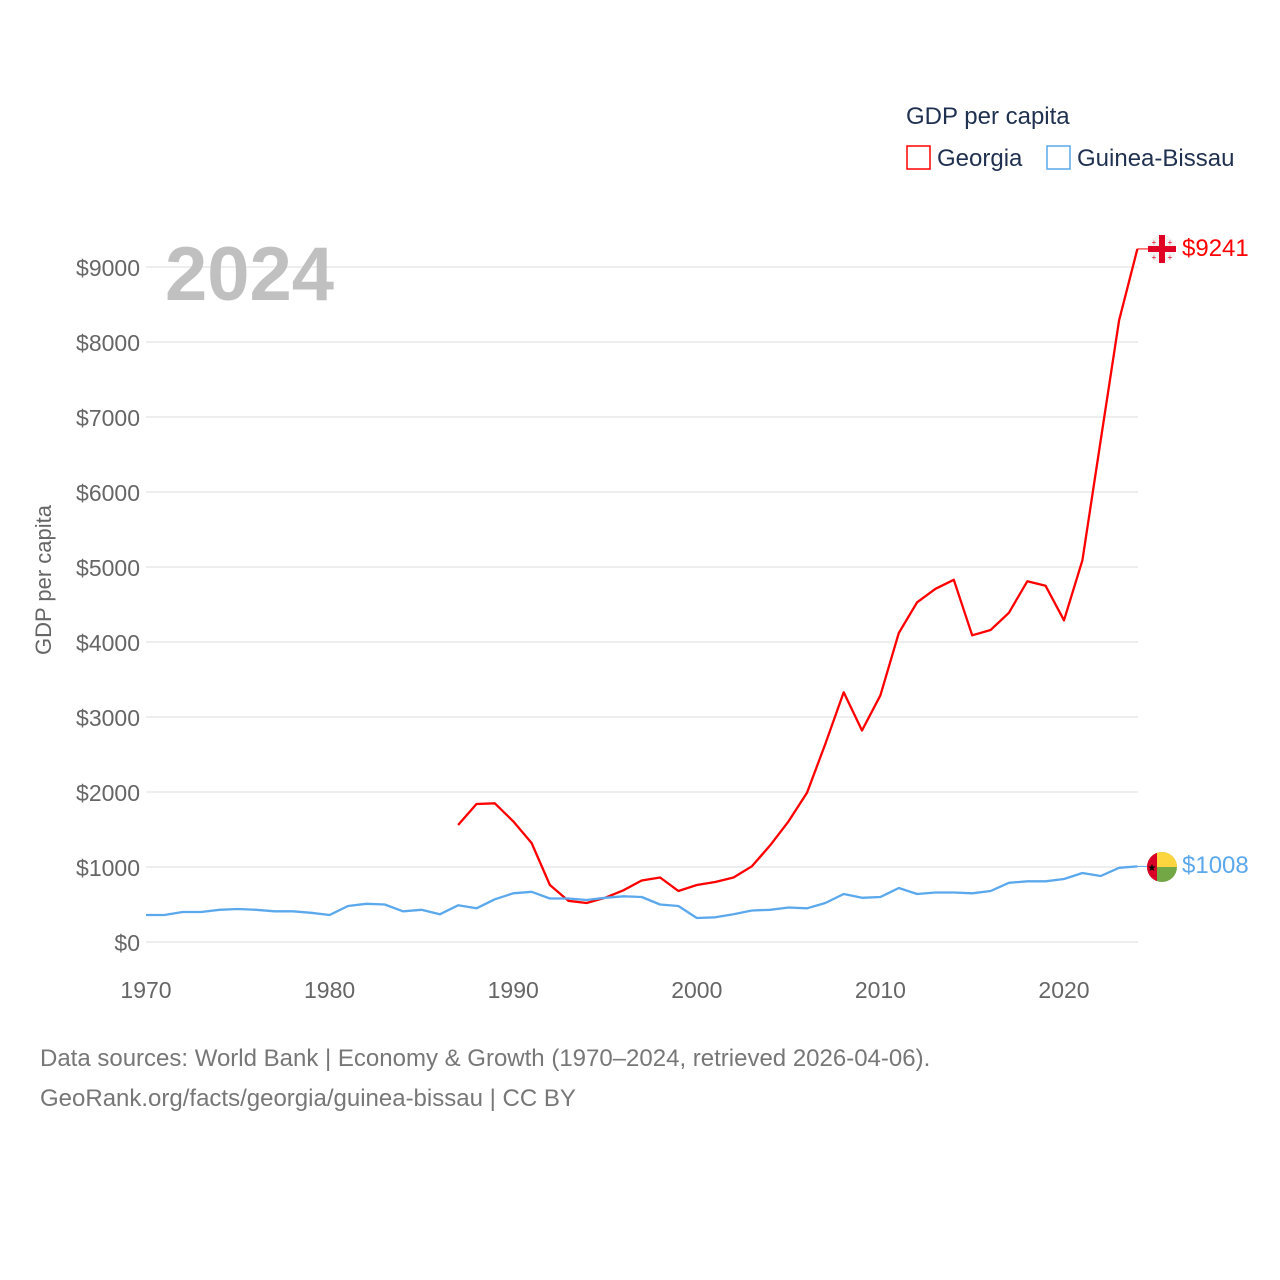  Describe the element at coordinates (513, 990) in the screenshot. I see `x-tick-label: 1990` at that location.